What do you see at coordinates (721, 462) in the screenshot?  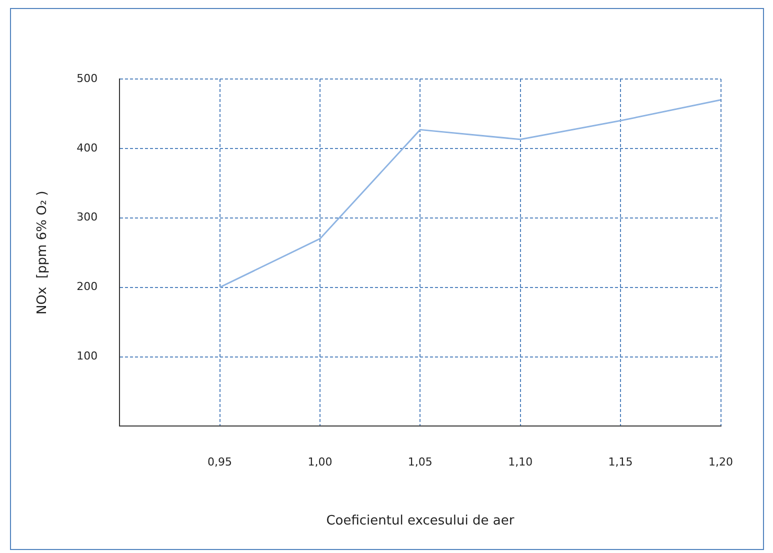 I see `x-tick-label: 1,20` at bounding box center [721, 462].